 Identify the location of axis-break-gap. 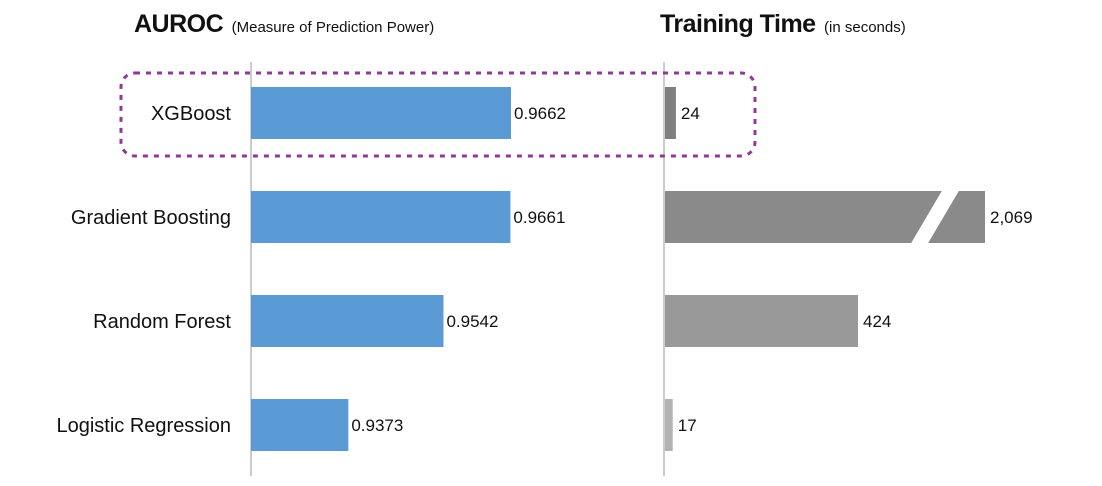
(935, 217).